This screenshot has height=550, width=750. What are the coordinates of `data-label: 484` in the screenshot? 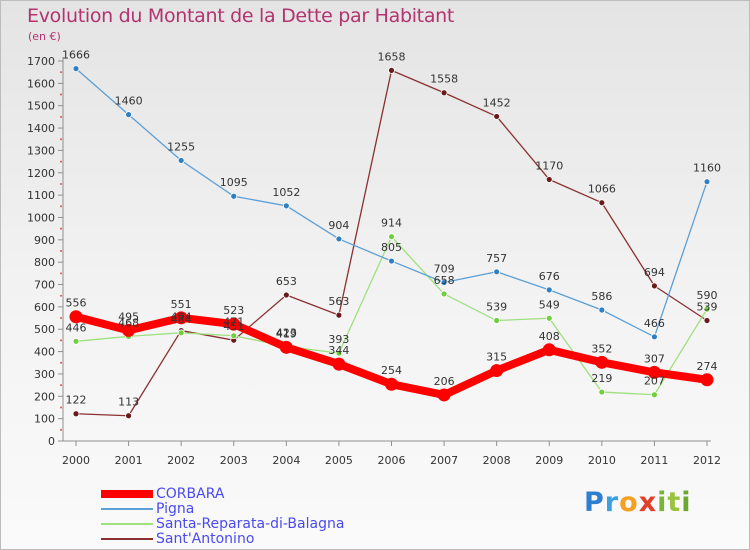 It's located at (181, 319).